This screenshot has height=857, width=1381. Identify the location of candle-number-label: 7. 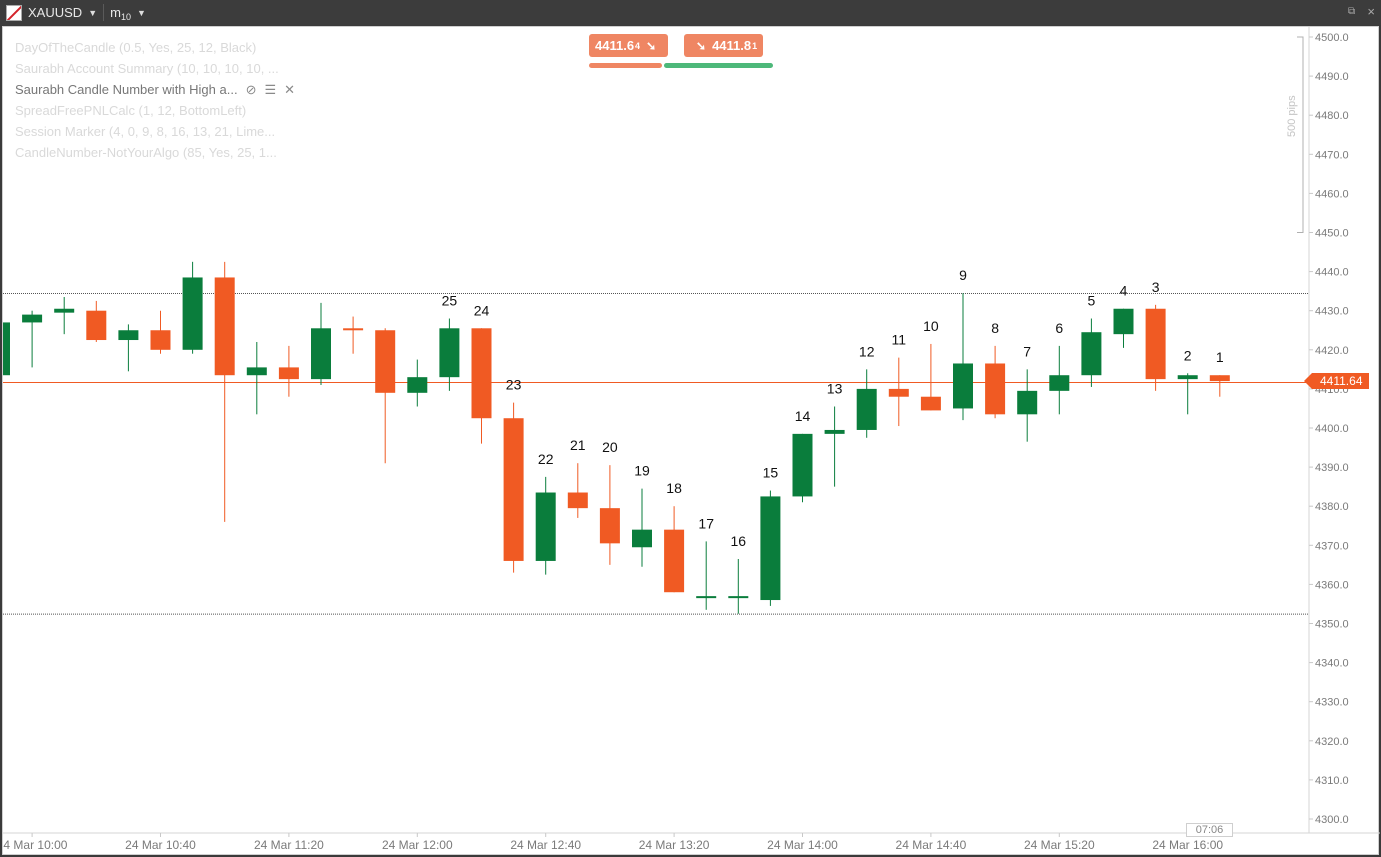
(1027, 351).